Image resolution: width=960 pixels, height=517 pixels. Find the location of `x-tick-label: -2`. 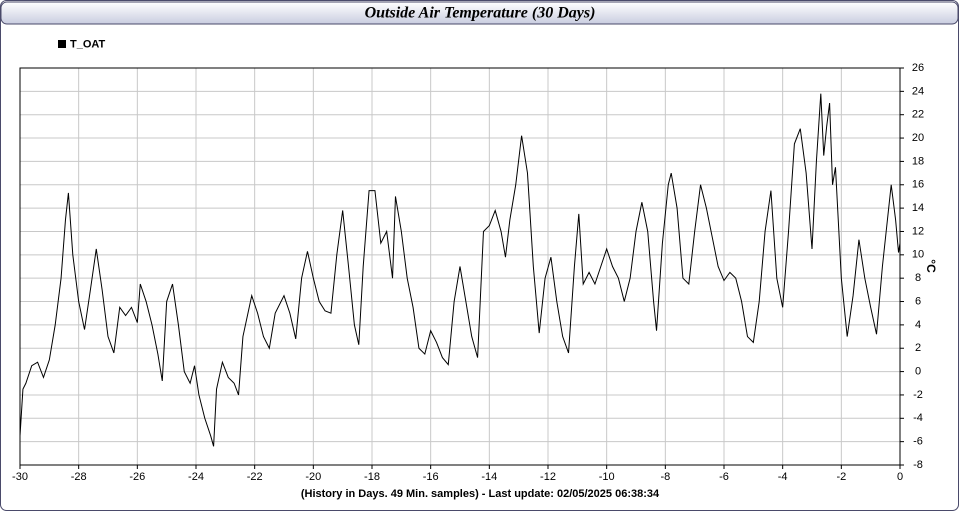

x-tick-label: -2 is located at coordinates (841, 477).